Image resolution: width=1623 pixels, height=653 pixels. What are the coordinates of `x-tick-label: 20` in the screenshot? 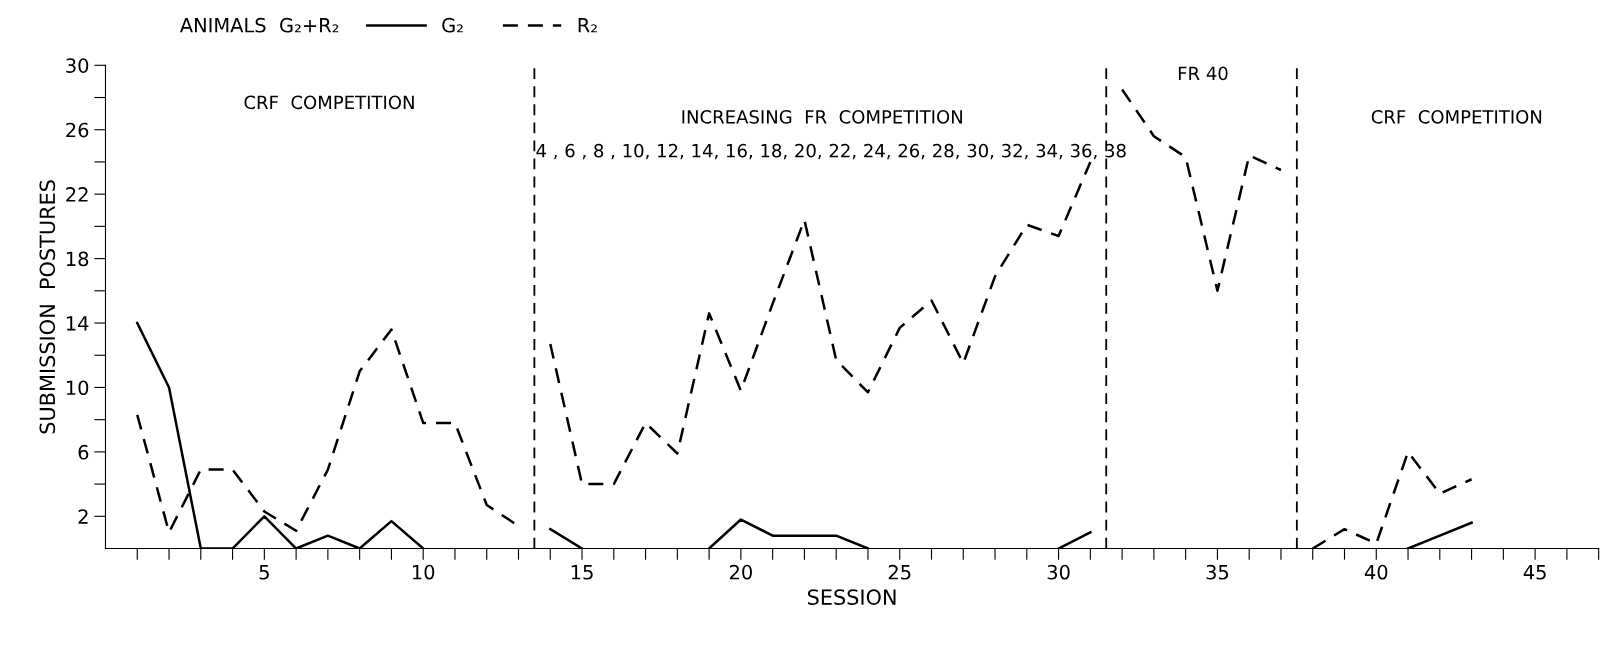 It's located at (740, 572).